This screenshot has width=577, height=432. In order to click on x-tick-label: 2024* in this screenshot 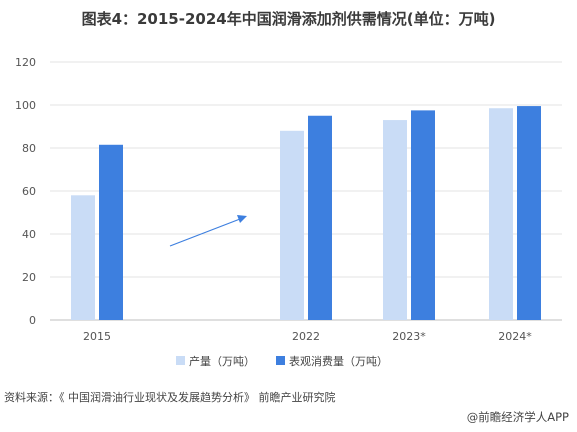, I will do `click(515, 336)`.